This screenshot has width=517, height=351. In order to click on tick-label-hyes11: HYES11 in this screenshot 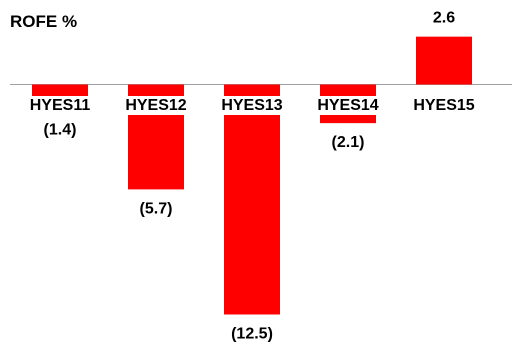, I will do `click(60, 105)`.